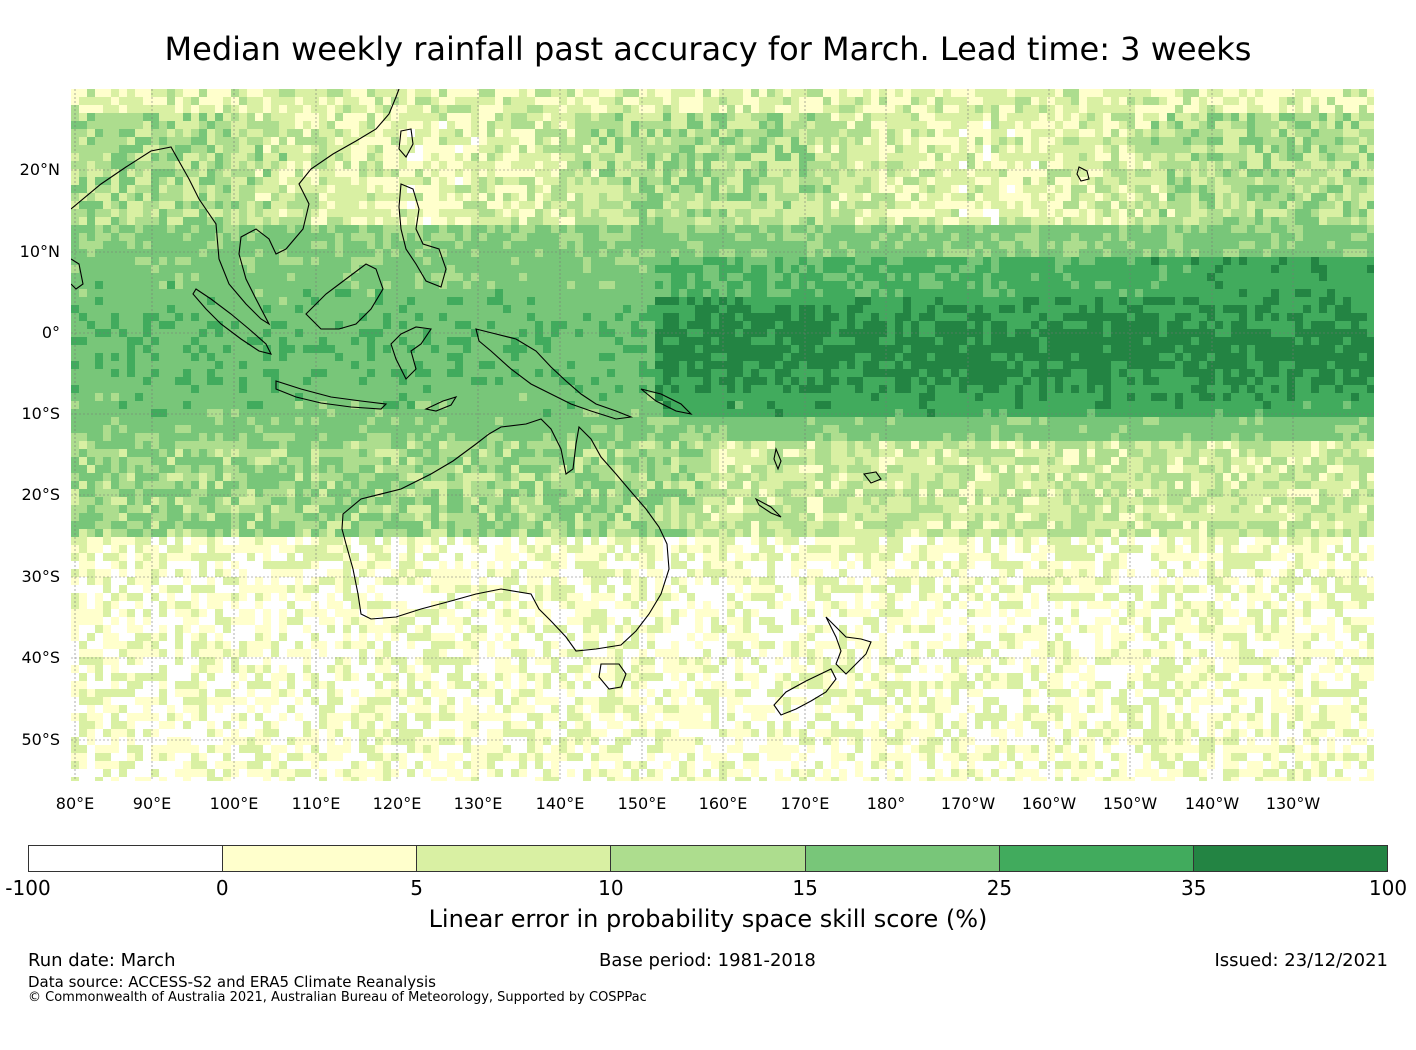 The image size is (1416, 1050). Describe the element at coordinates (805, 888) in the screenshot. I see `colorbar-tick-label: 15` at that location.